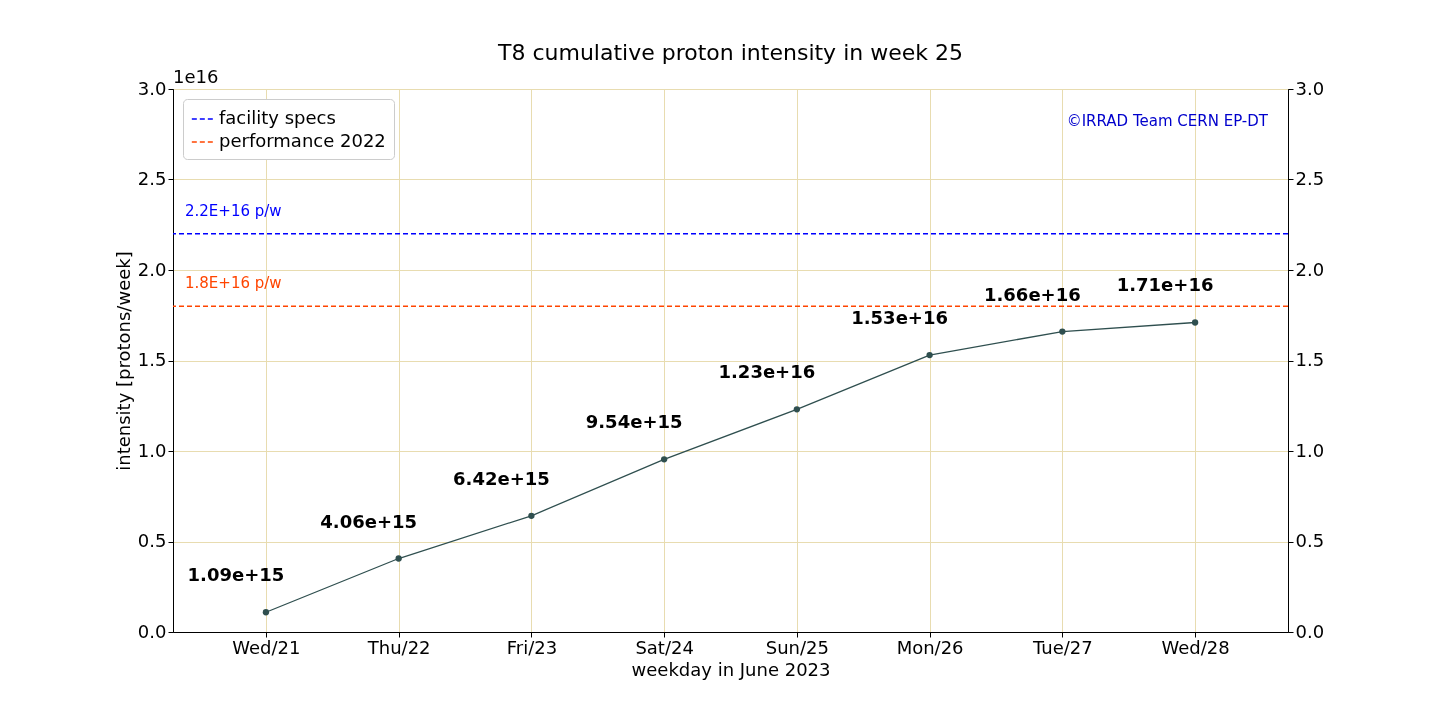  I want to click on y-tick-label: 0.0, so click(152, 631).